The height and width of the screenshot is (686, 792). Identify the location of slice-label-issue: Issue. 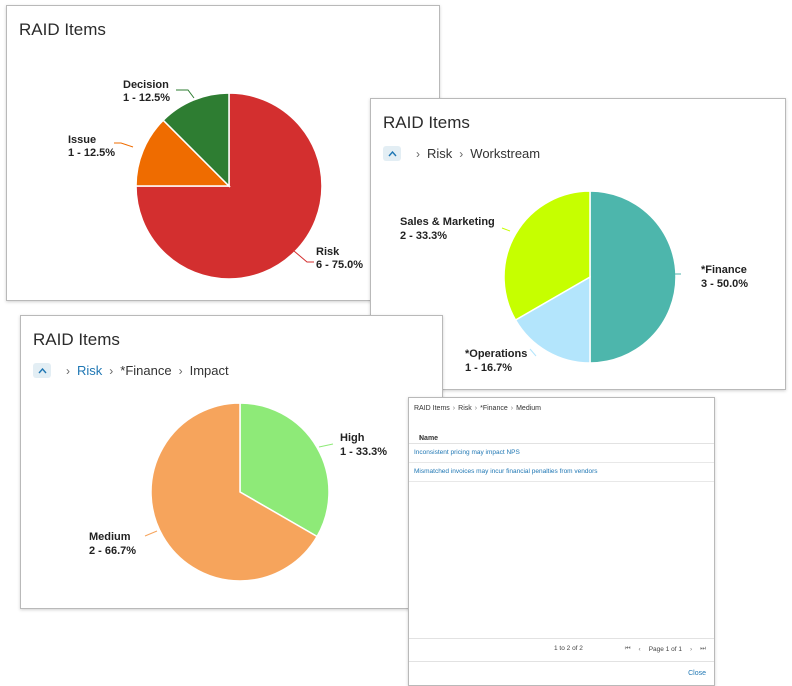
(82, 140).